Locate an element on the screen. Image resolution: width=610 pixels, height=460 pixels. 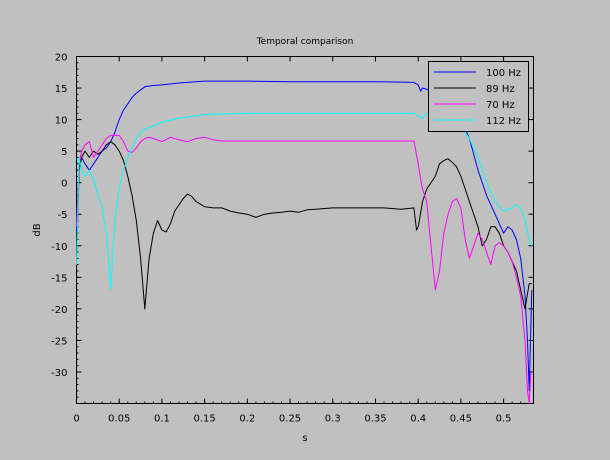
x-axis-label: s is located at coordinates (304, 438).